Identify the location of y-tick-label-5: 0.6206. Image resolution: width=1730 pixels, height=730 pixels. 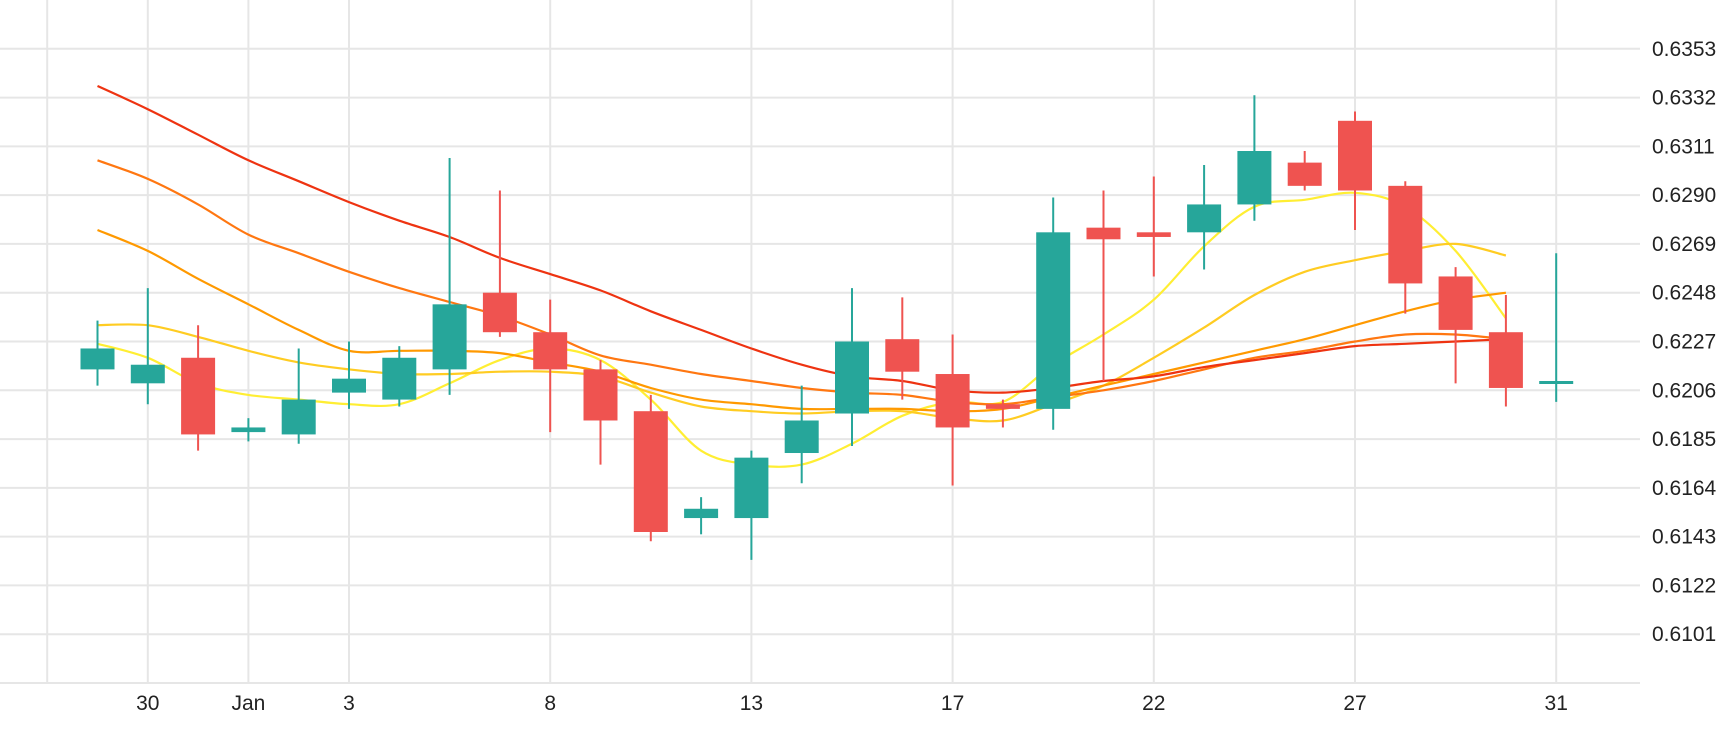
(1684, 390).